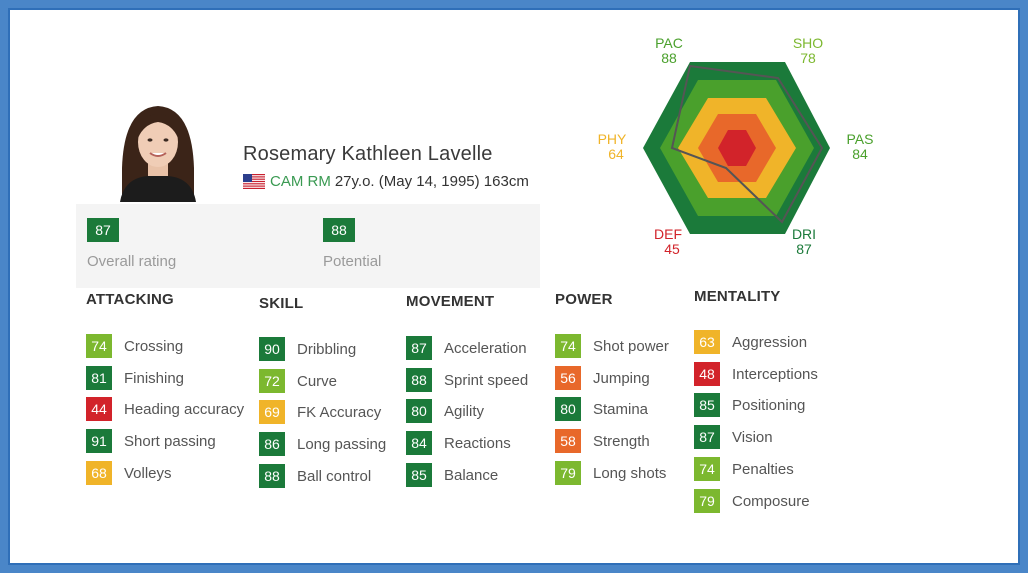 This screenshot has height=573, width=1028. I want to click on attribute-value-badge: 48, so click(707, 374).